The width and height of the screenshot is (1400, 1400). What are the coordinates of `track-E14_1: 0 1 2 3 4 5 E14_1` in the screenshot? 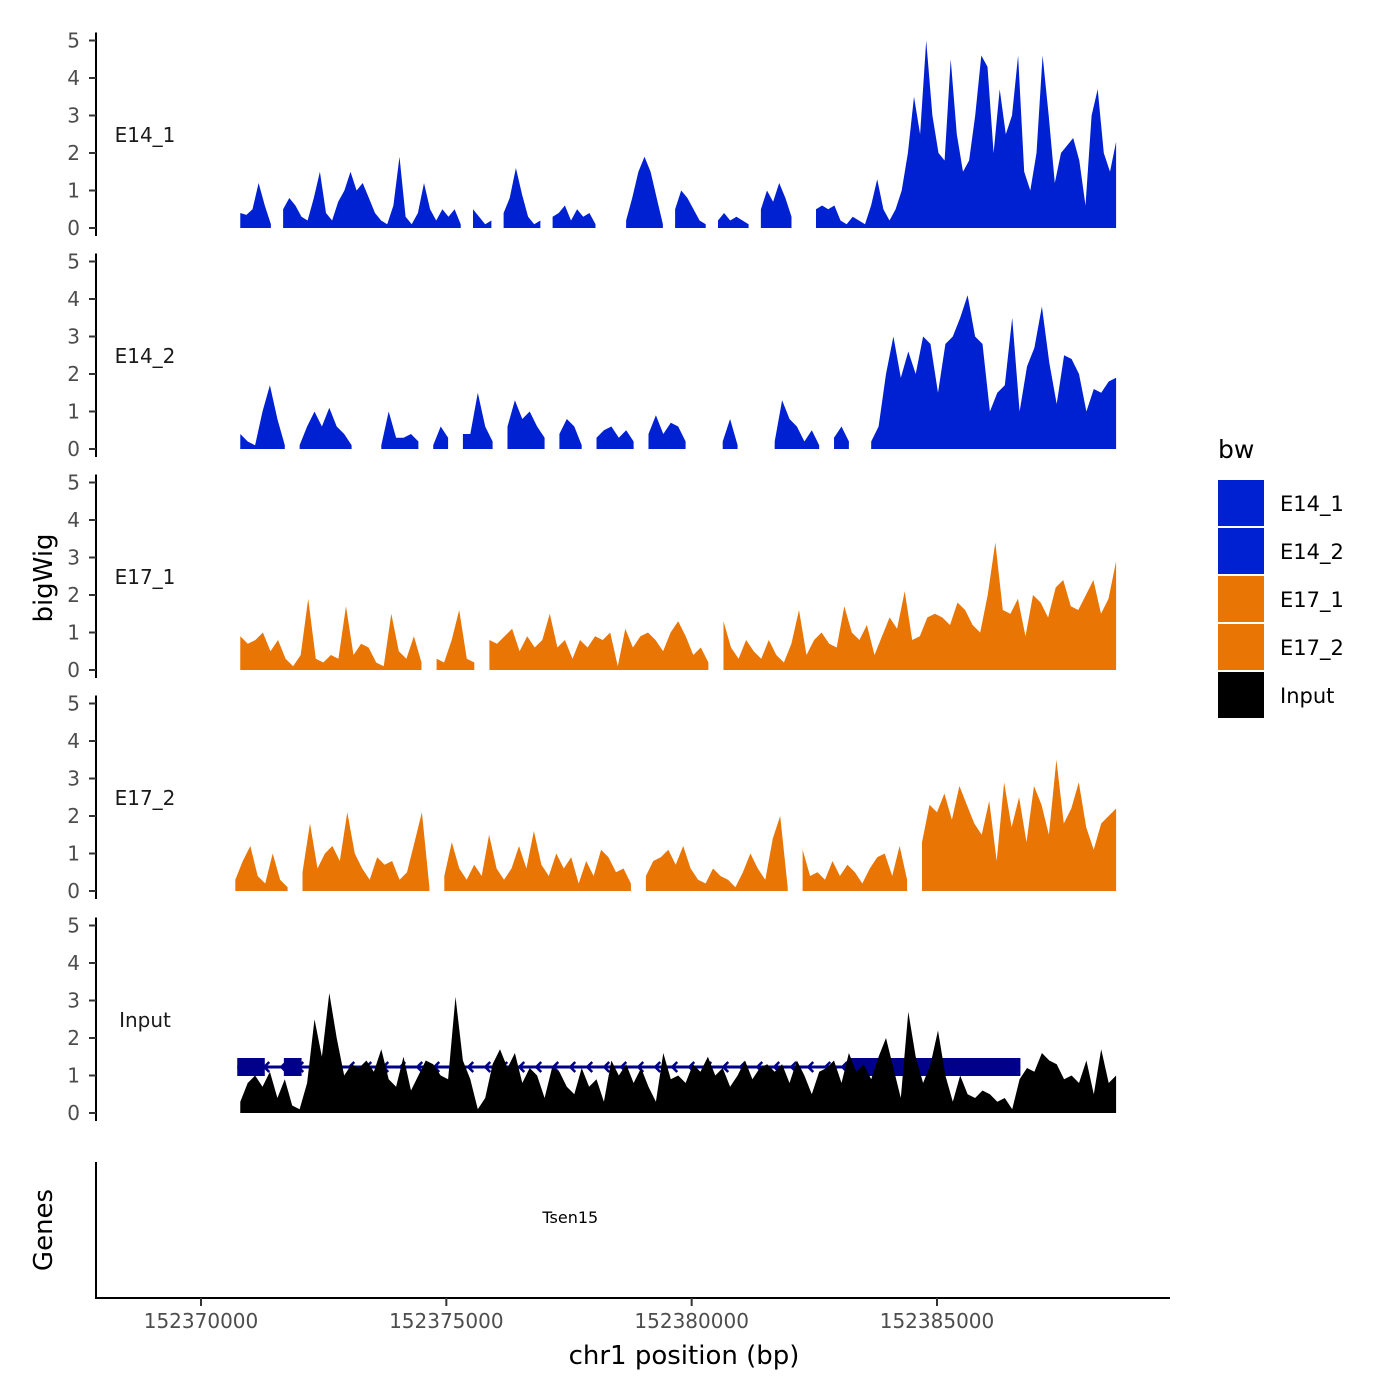 It's located at (592, 134).